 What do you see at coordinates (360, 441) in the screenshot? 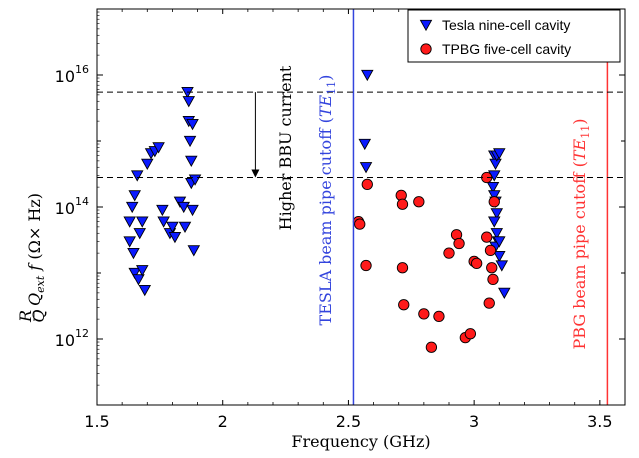
I see `x-axis-title: Frequency (GHz)` at bounding box center [360, 441].